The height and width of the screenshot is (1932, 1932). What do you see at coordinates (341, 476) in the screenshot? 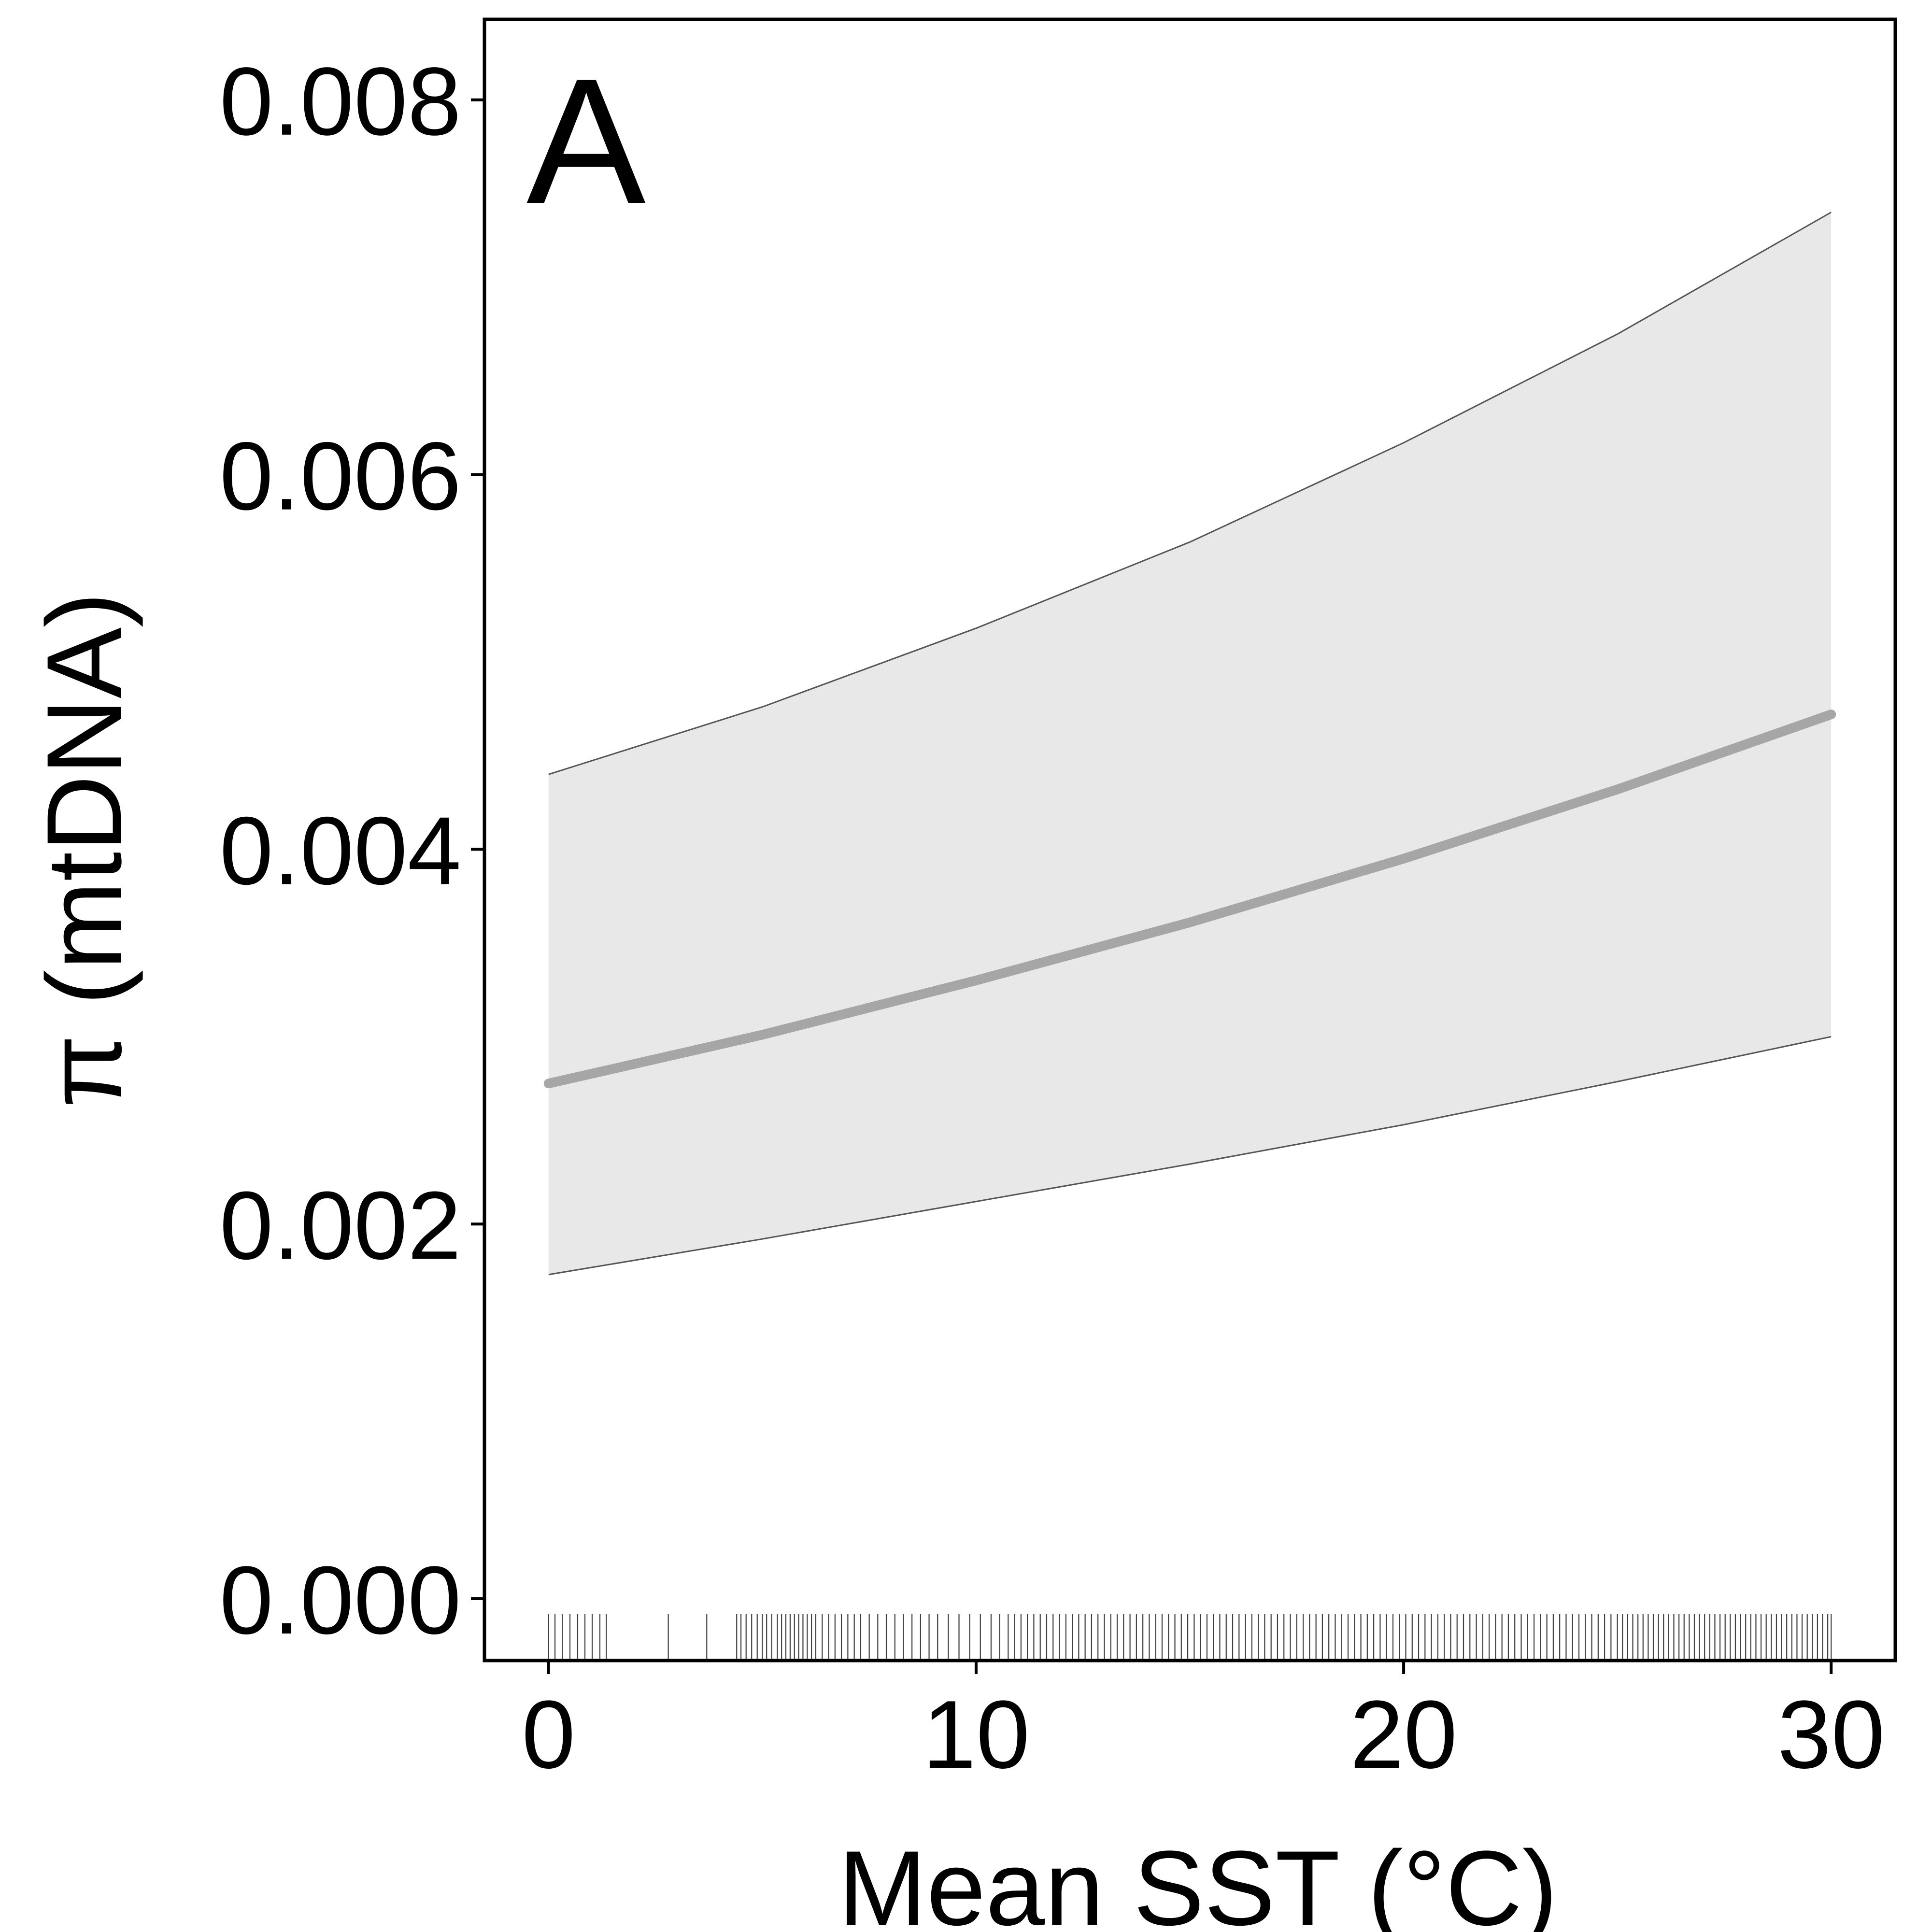
I see `y-tick-label: 0.006` at bounding box center [341, 476].